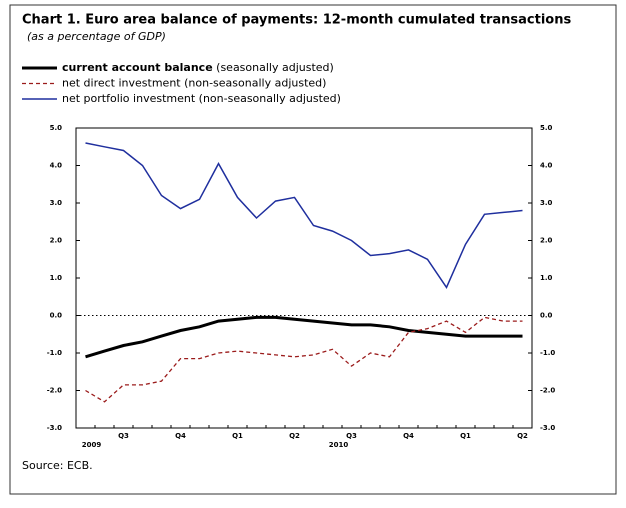 The height and width of the screenshot is (508, 626). Describe the element at coordinates (546, 278) in the screenshot. I see `y2-tick-label: 1.0` at that location.